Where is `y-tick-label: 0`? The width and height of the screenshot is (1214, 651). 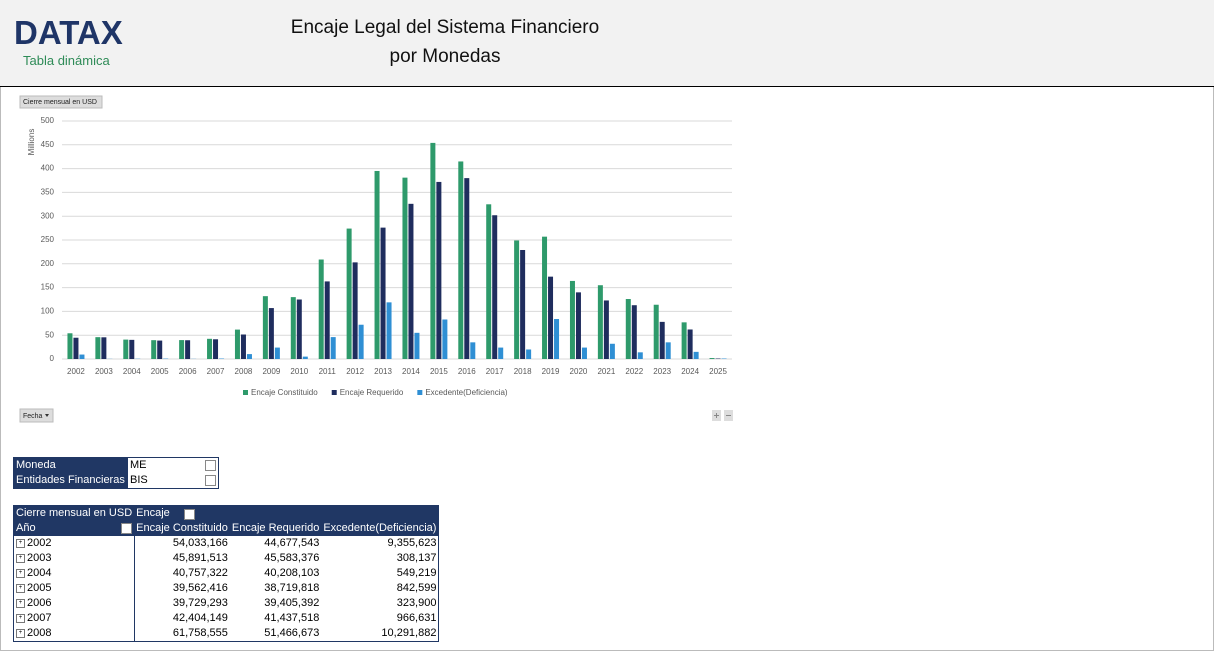 y-tick-label: 0 is located at coordinates (52, 358).